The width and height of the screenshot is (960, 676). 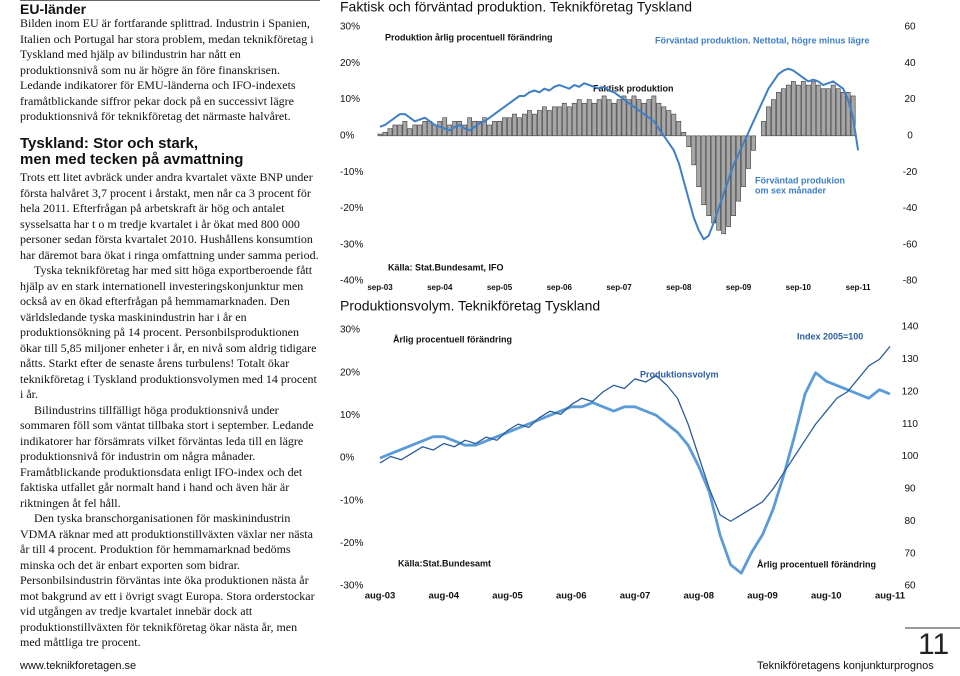 I want to click on annotation: Förväntad produkion, so click(x=800, y=180).